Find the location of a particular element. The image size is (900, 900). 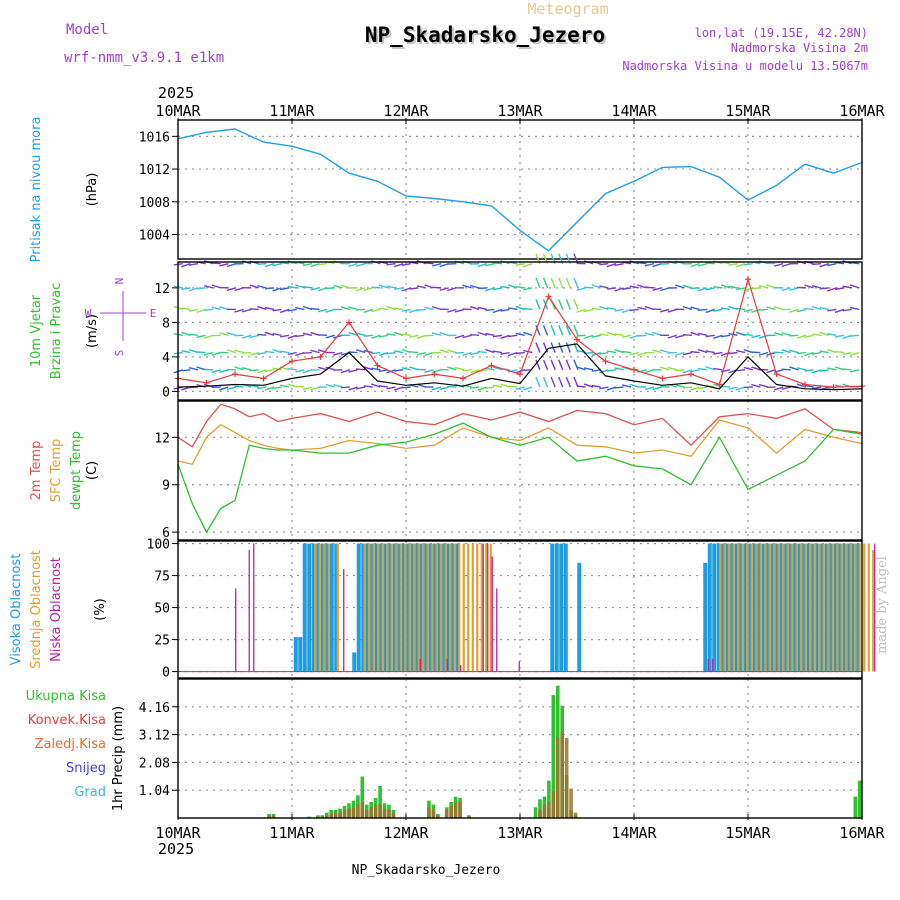

y-tick-label: 0 is located at coordinates (166, 673).